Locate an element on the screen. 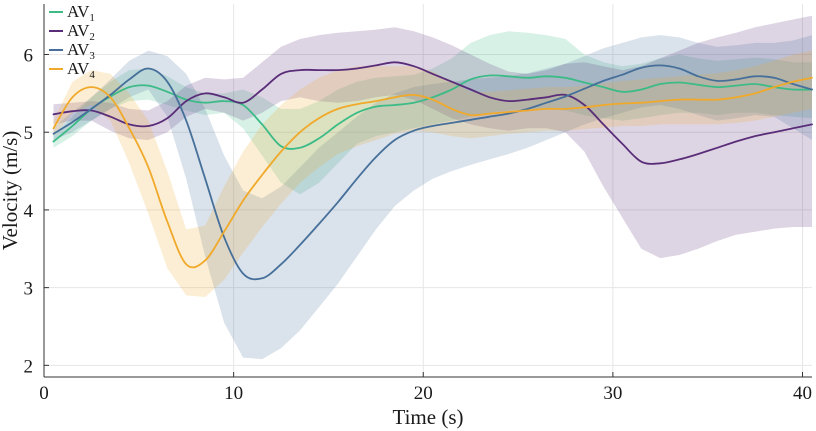 The height and width of the screenshot is (431, 816). legend-label-av2: AV2 is located at coordinates (81, 32).